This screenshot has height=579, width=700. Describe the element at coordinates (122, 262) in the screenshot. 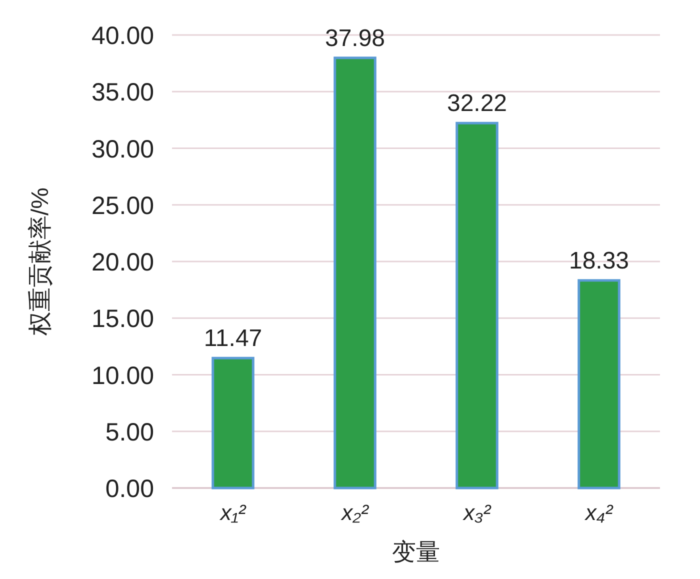

I see `y-tick-label: 20.00` at that location.